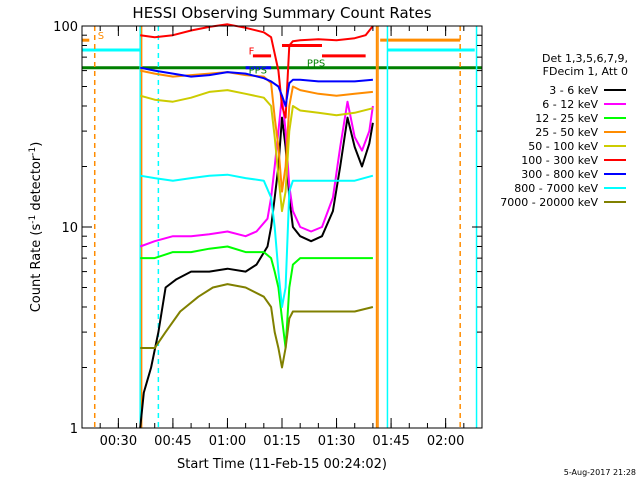  Describe the element at coordinates (281, 441) in the screenshot. I see `x-tick-label-3: 01:15` at that location.